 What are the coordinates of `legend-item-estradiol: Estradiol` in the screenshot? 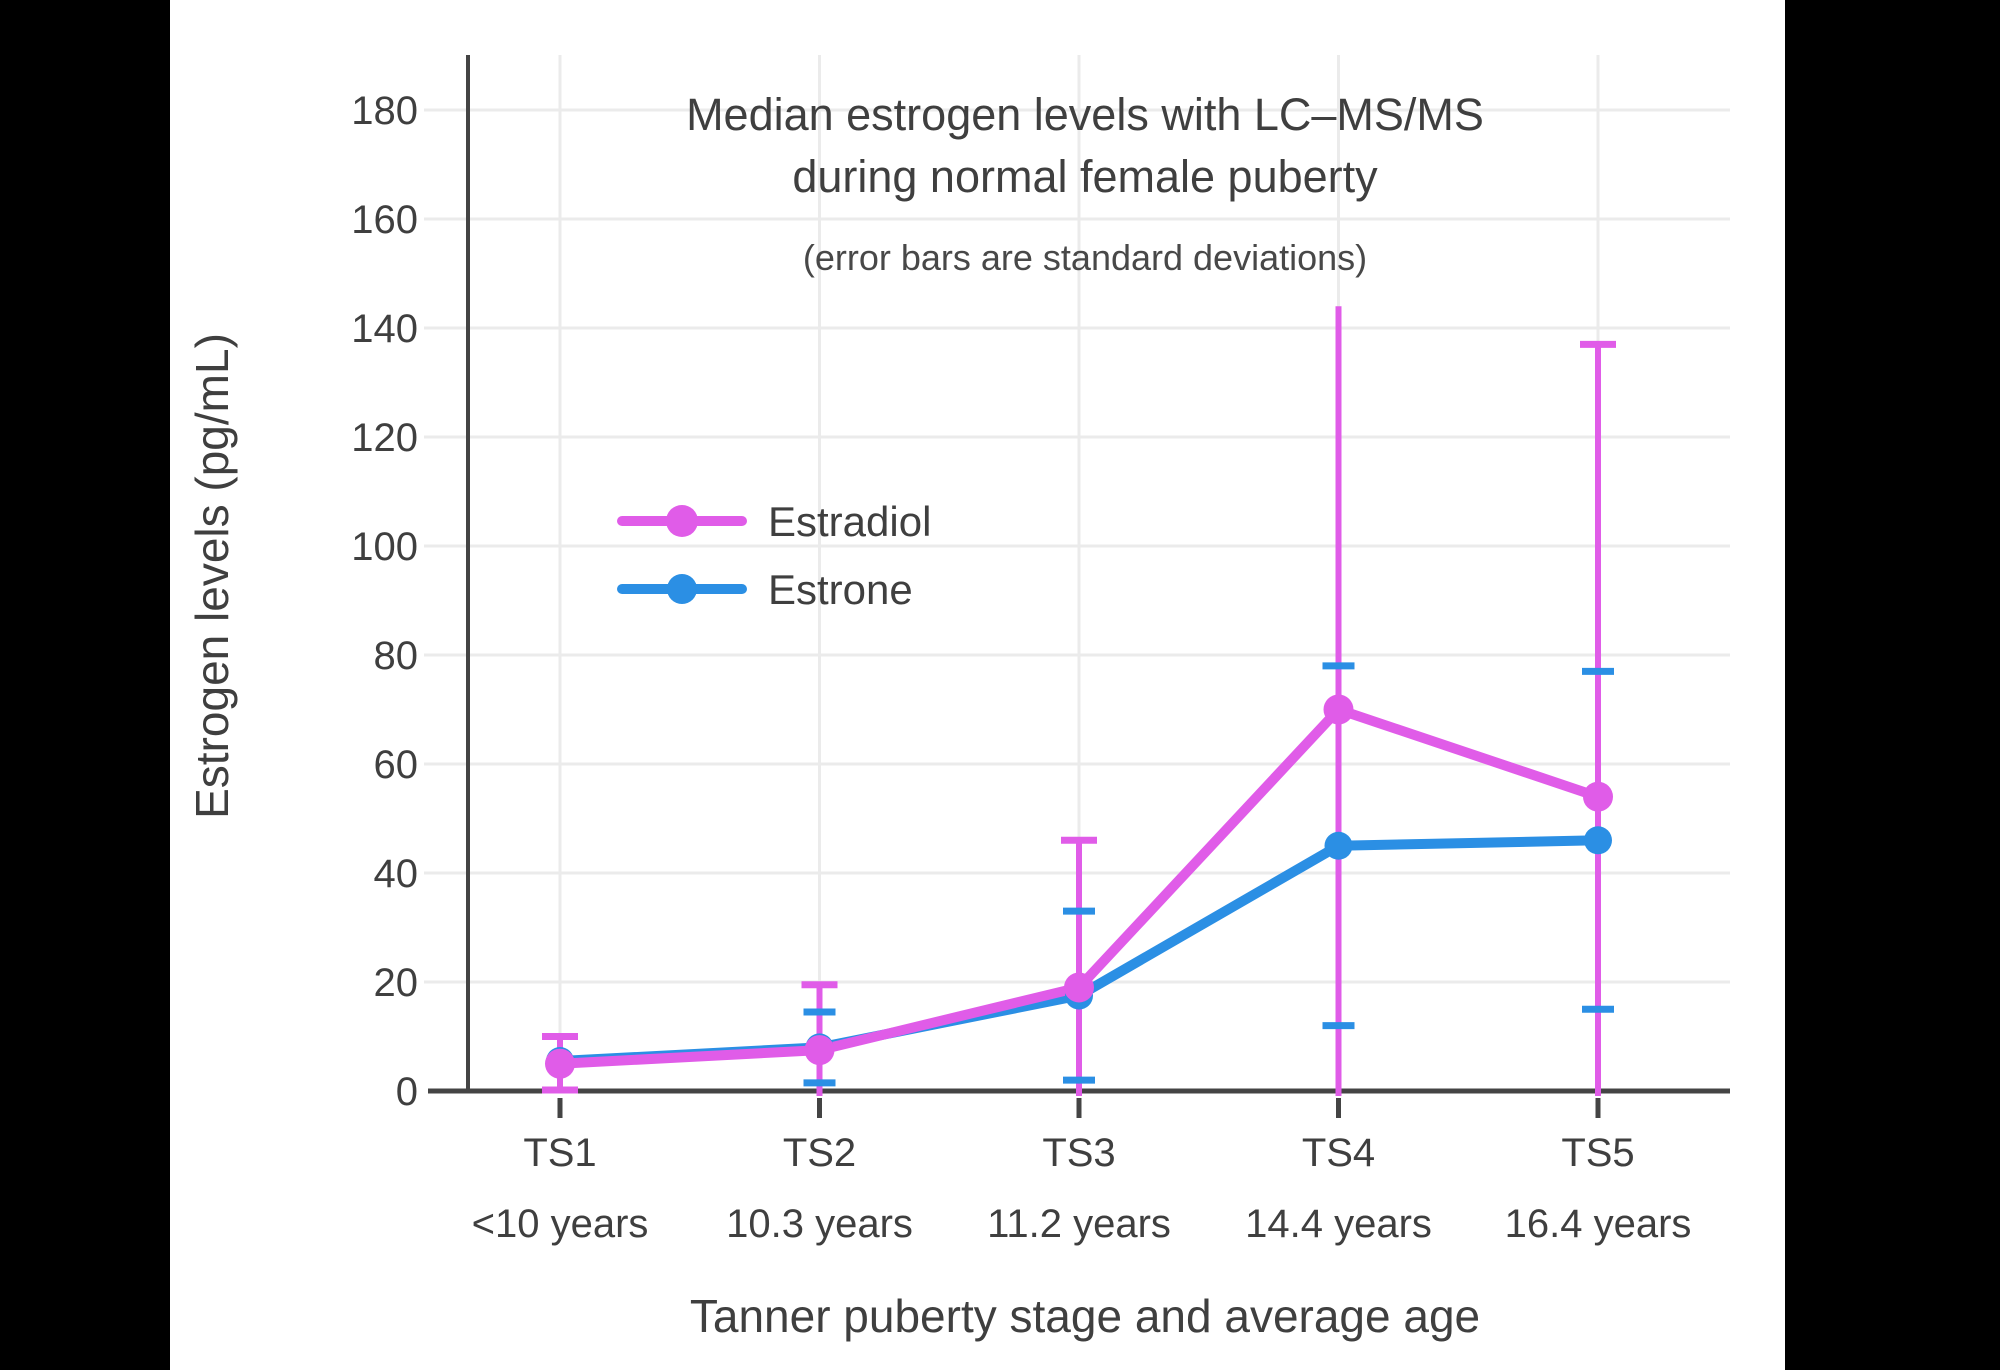 It's located at (774, 521).